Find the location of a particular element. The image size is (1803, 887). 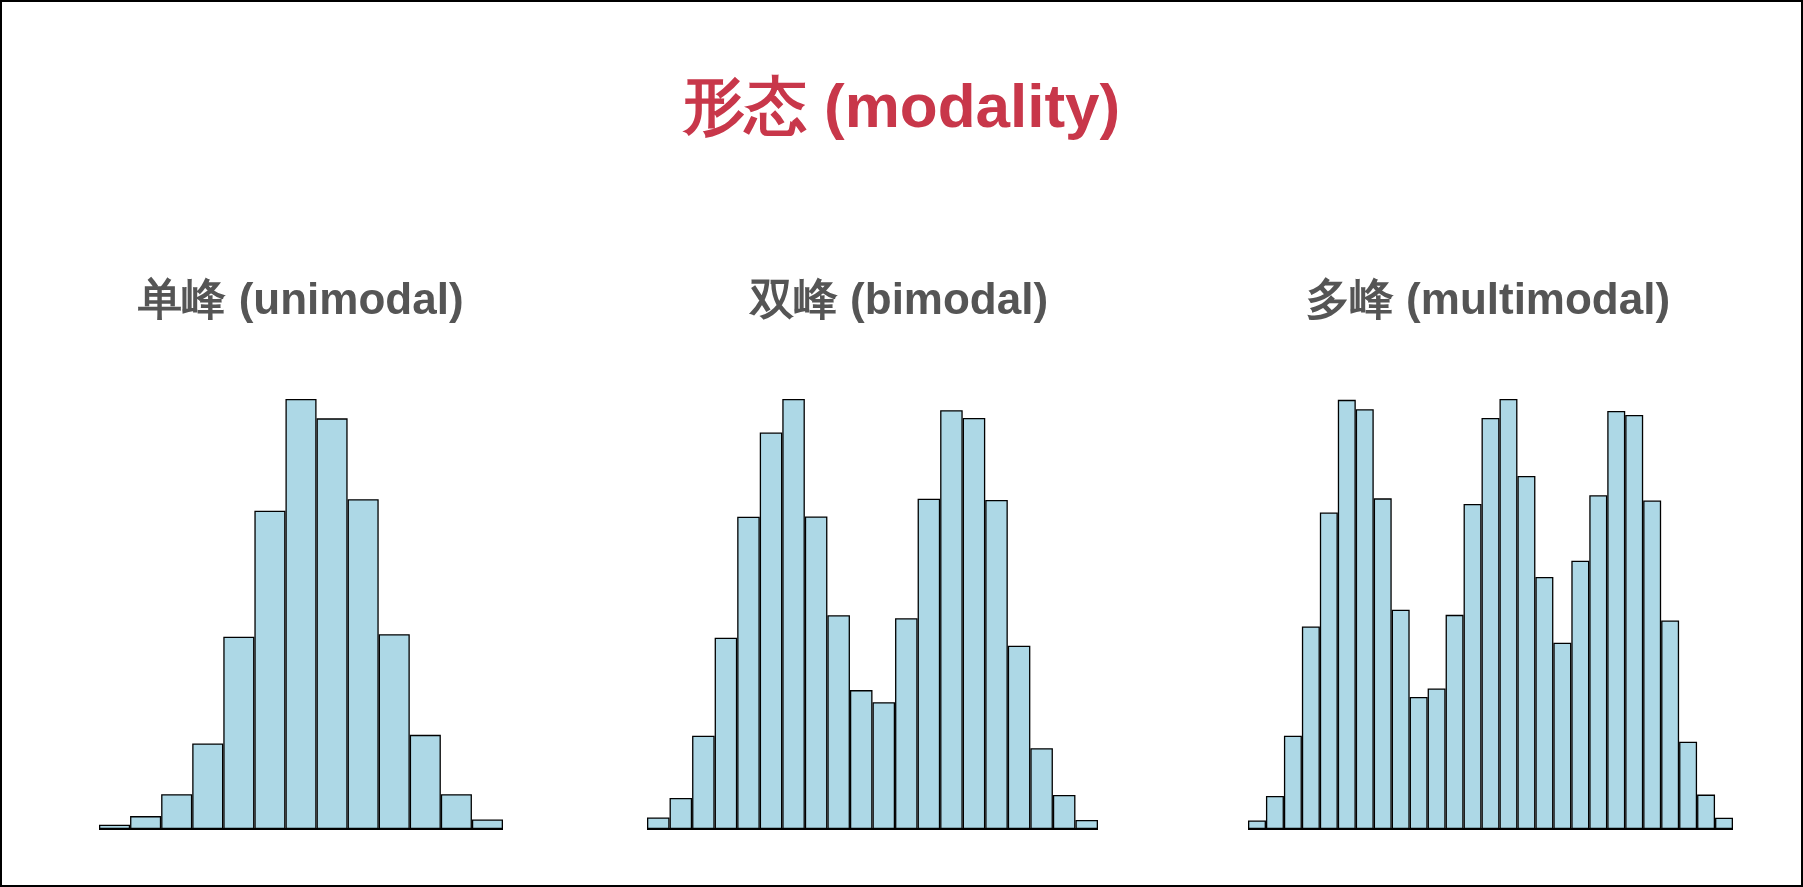

text: 形态 (modality) is located at coordinates (901, 106).